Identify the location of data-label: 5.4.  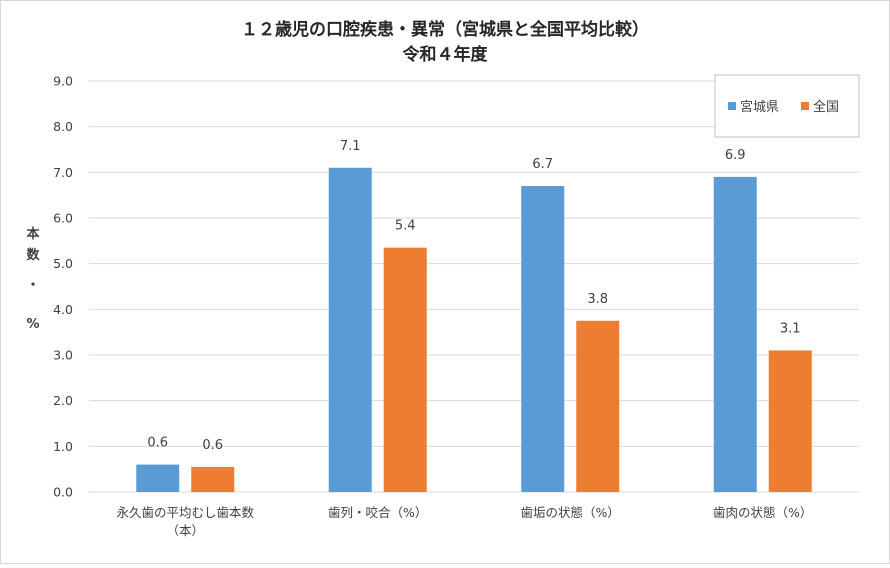
(405, 226).